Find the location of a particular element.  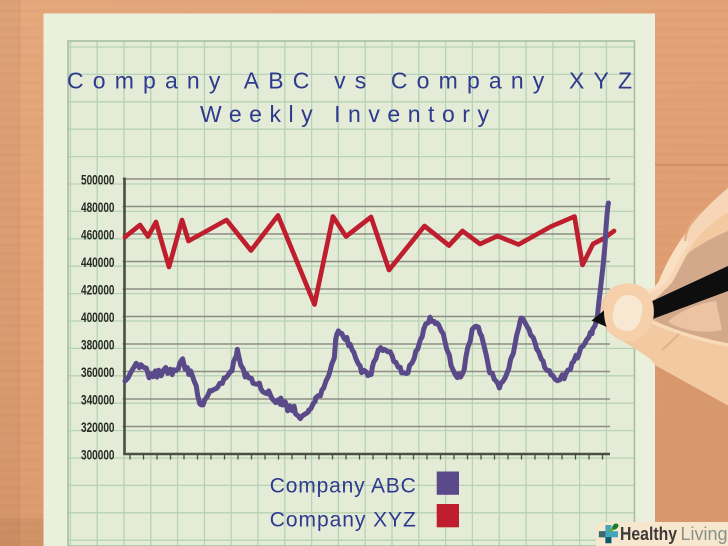

svg-text: 480000 is located at coordinates (98, 207).